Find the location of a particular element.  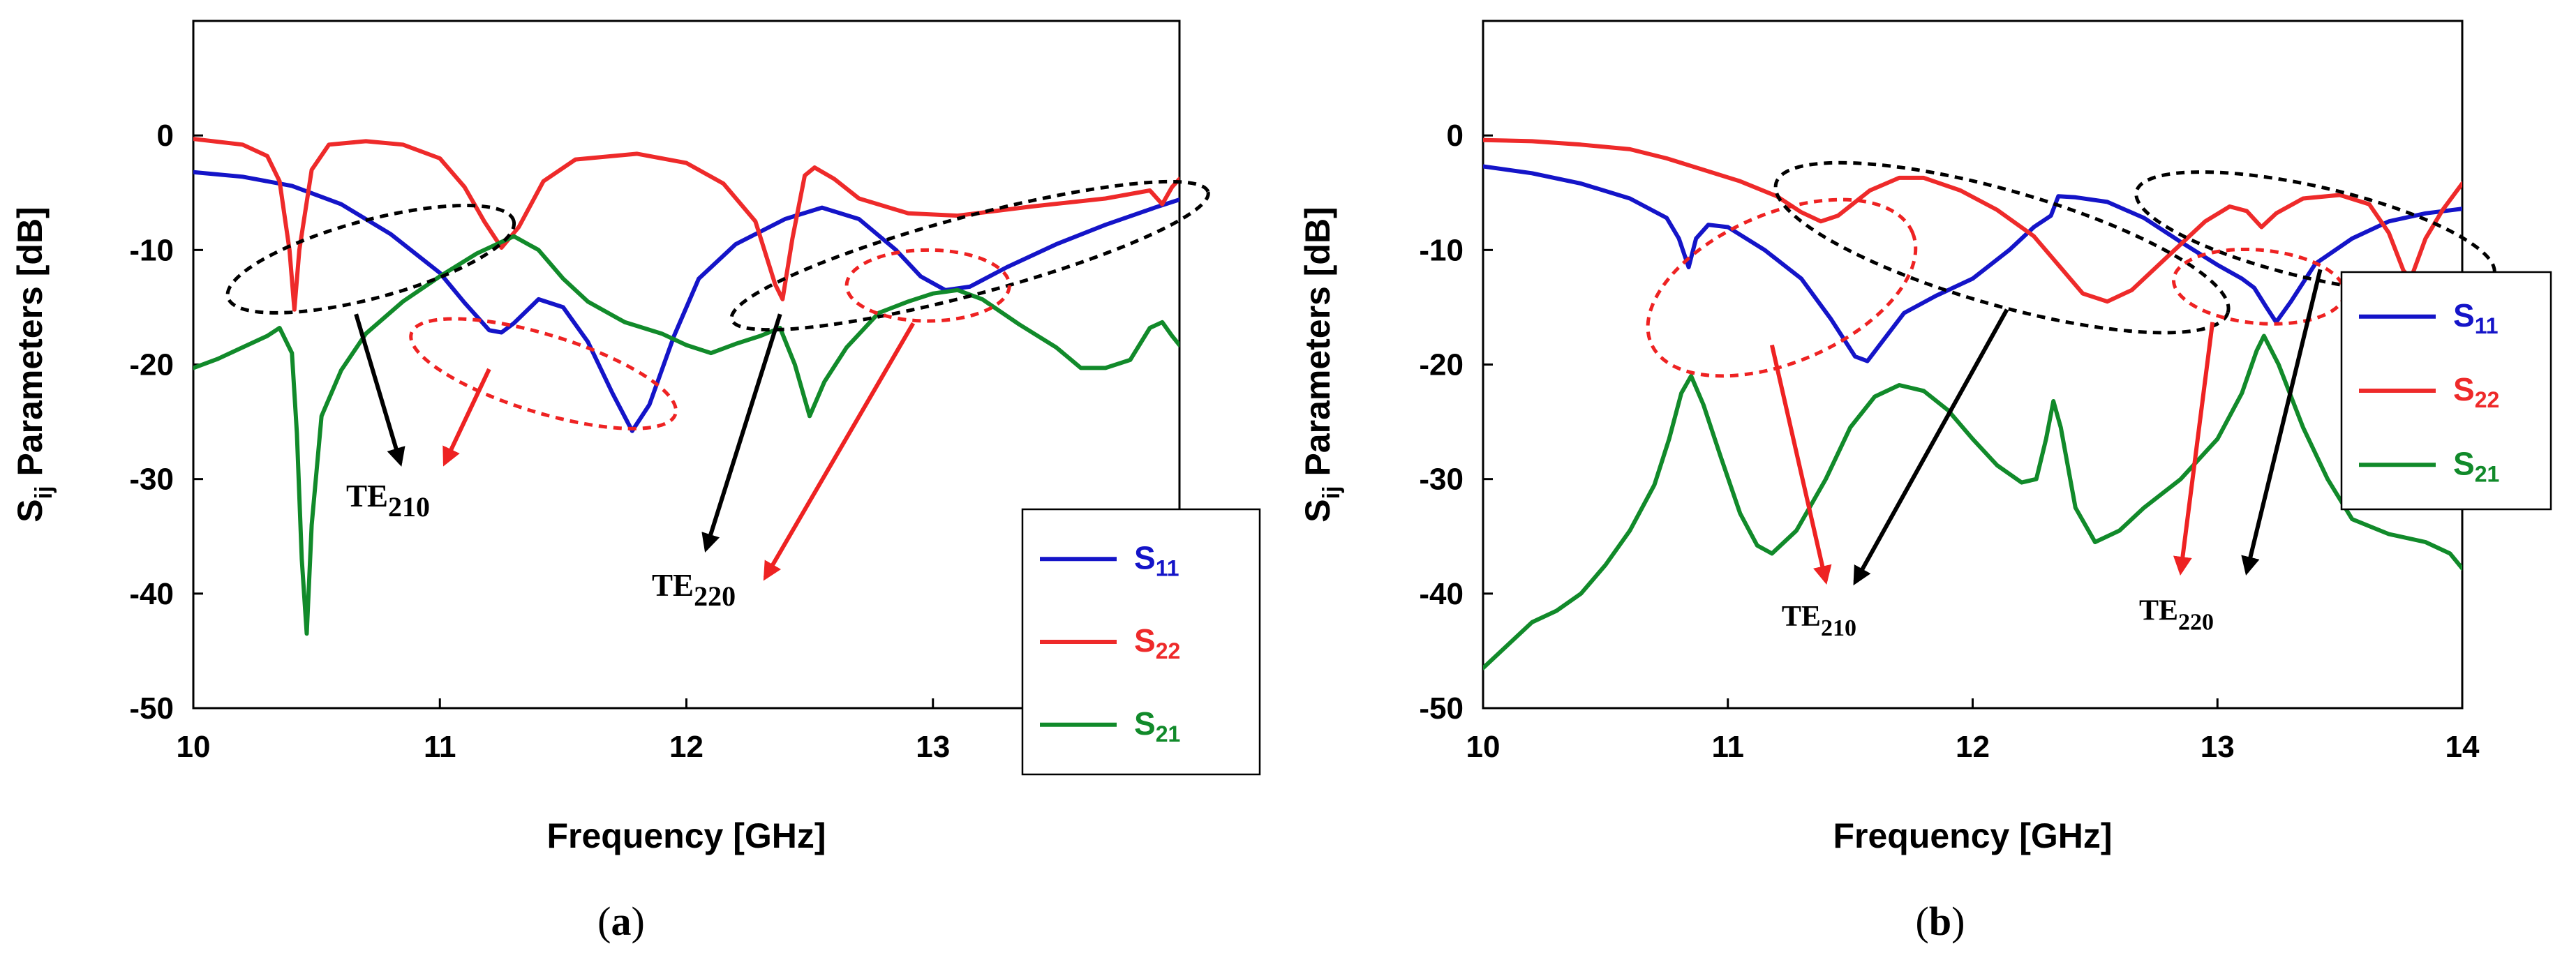

series-line-s21 is located at coordinates (1972, 502).